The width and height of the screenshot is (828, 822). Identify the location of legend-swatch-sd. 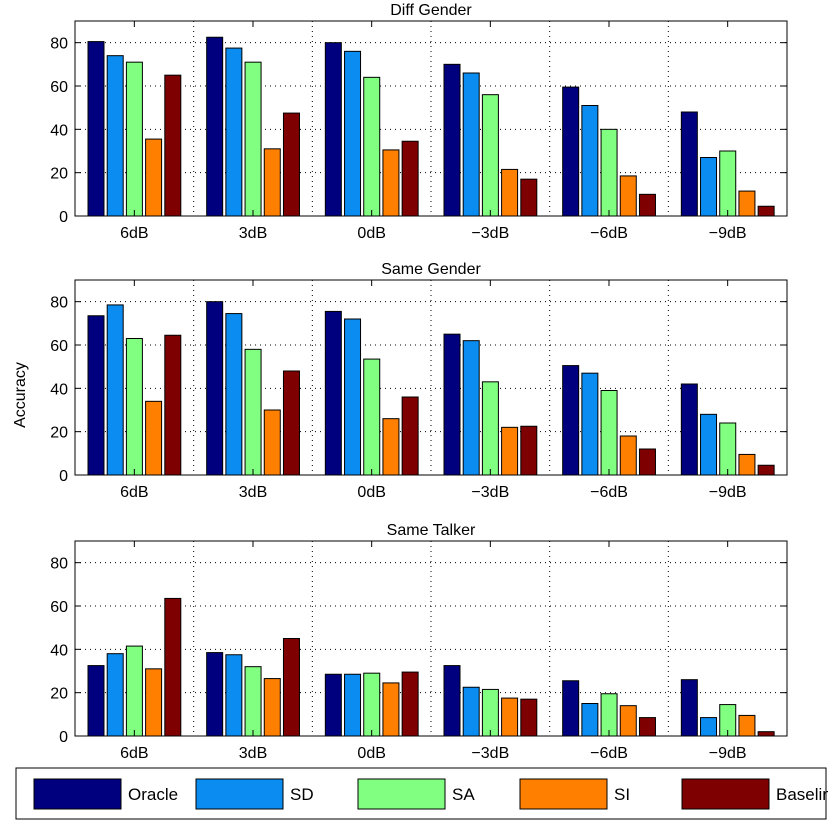
(239, 794).